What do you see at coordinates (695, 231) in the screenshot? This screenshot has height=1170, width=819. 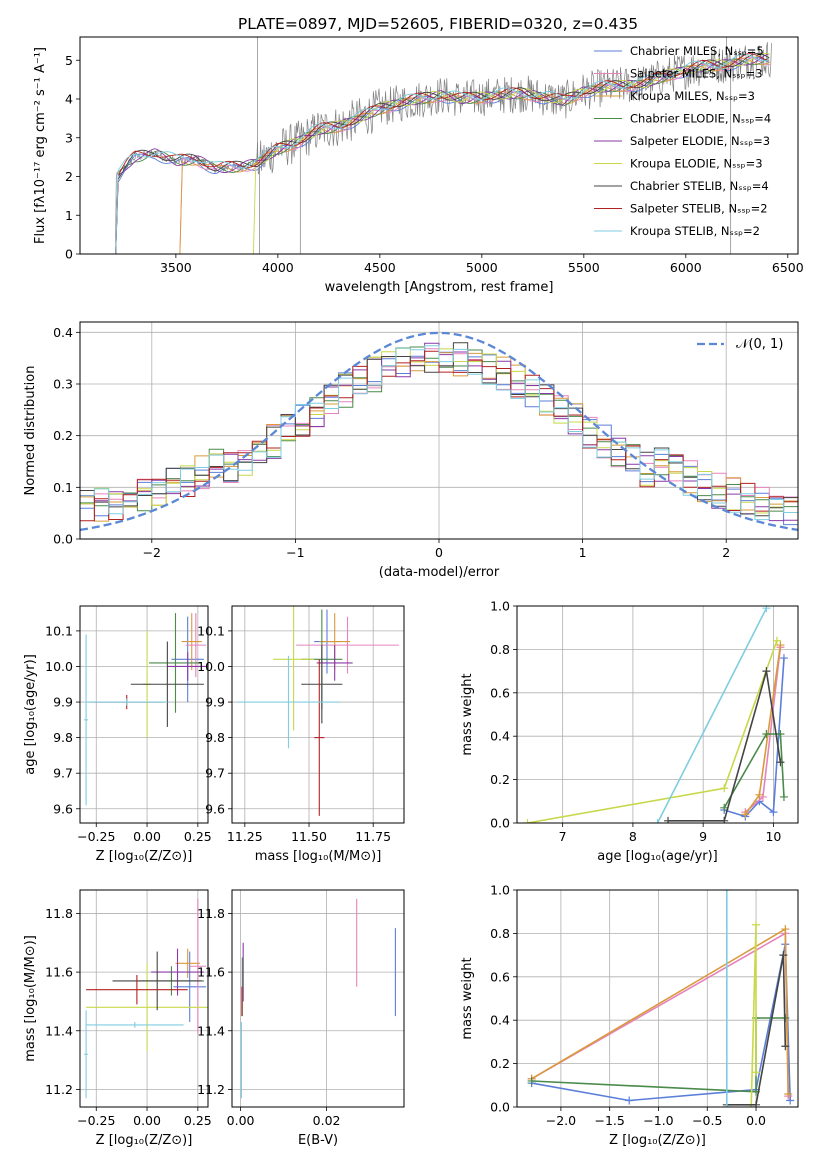 I see `legend-entry: Kroupa STELIB, Nₛₛₚ=2` at bounding box center [695, 231].